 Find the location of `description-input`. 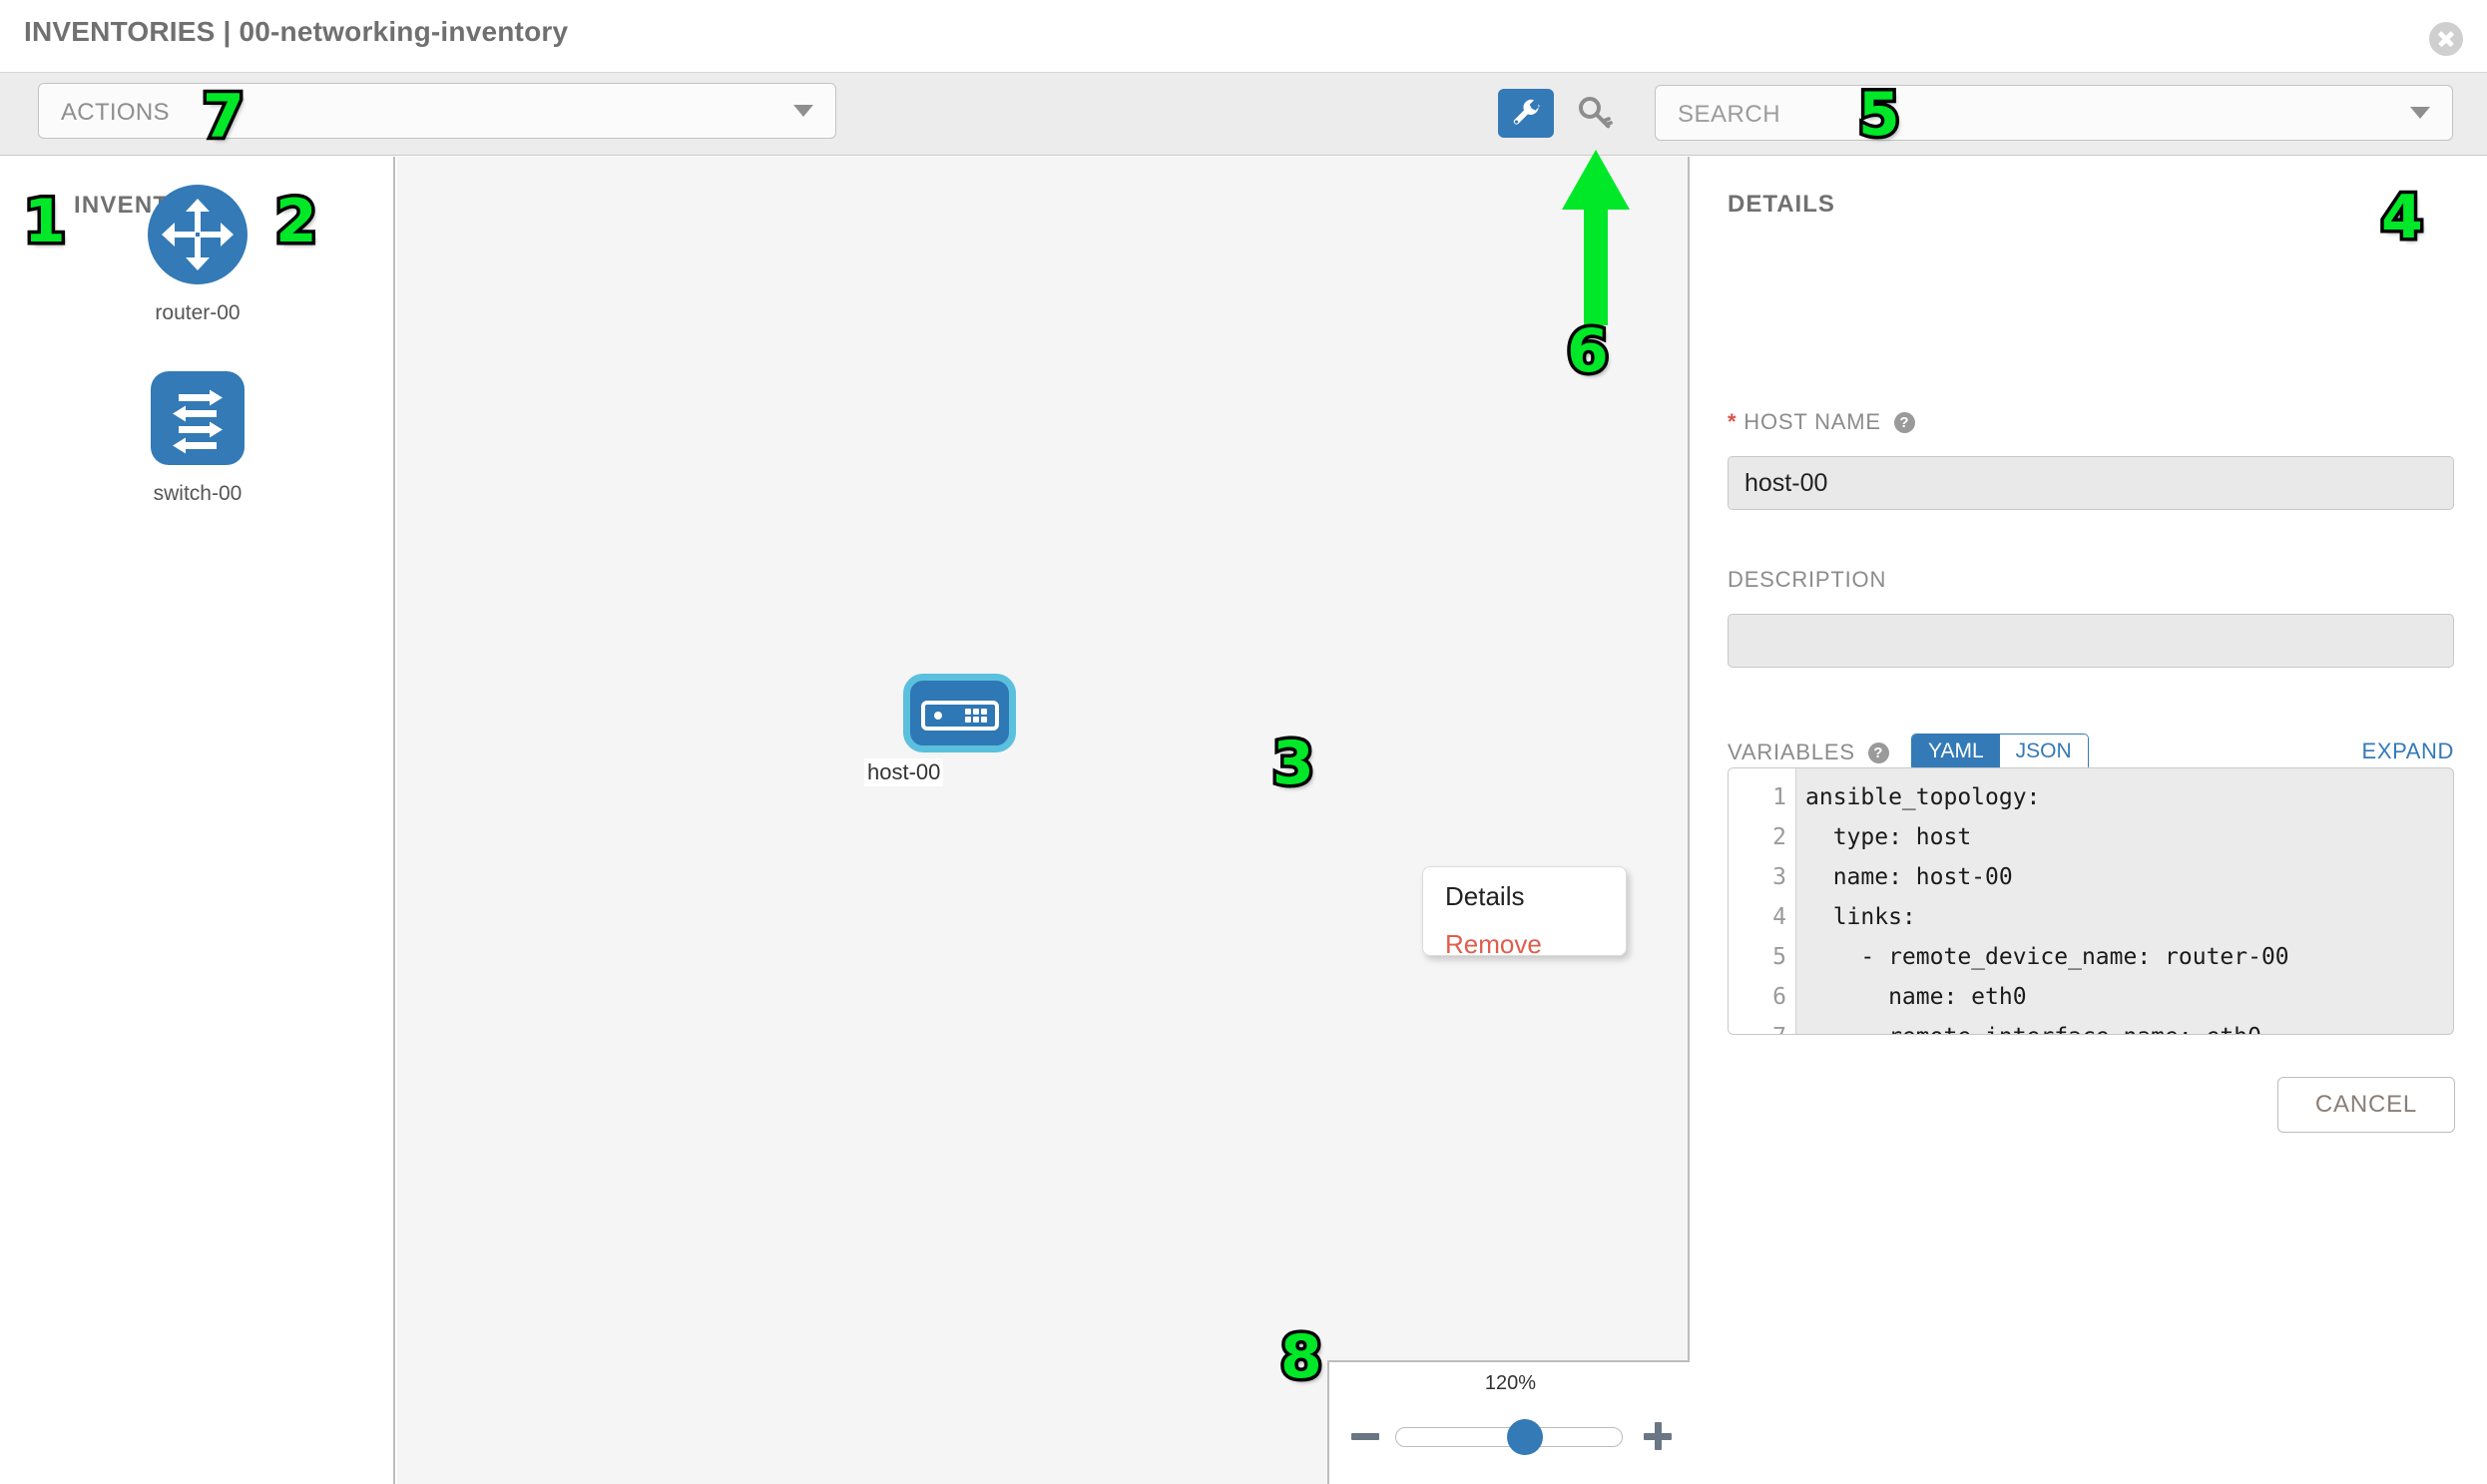

description-input is located at coordinates (2091, 641).